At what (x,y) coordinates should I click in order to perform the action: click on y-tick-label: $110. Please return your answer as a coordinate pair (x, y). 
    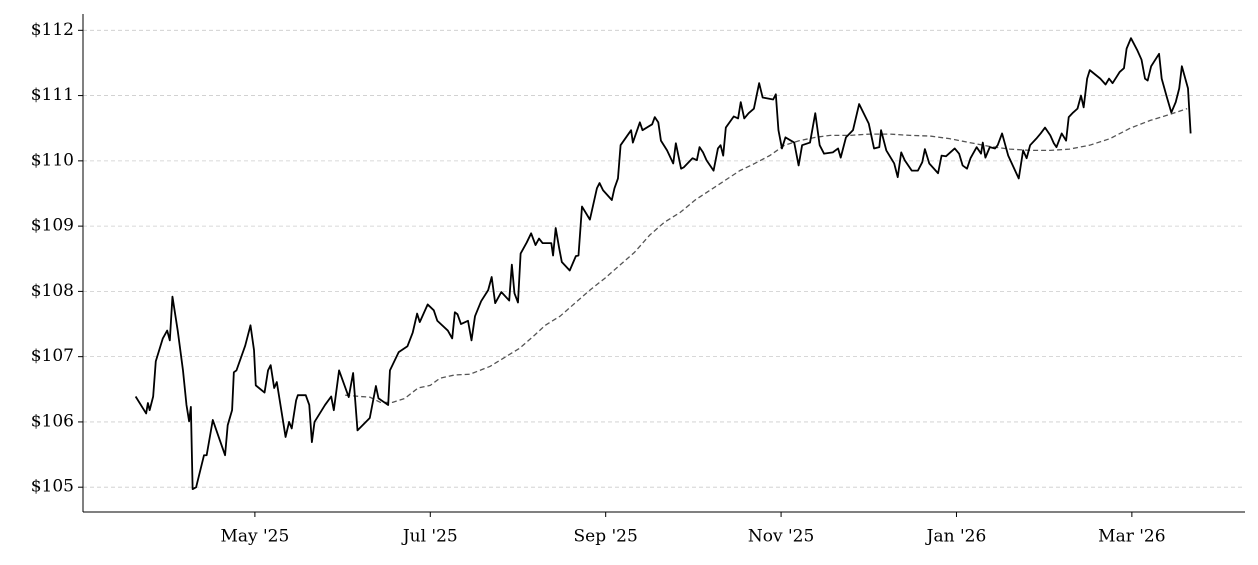
    Looking at the image, I should click on (52, 160).